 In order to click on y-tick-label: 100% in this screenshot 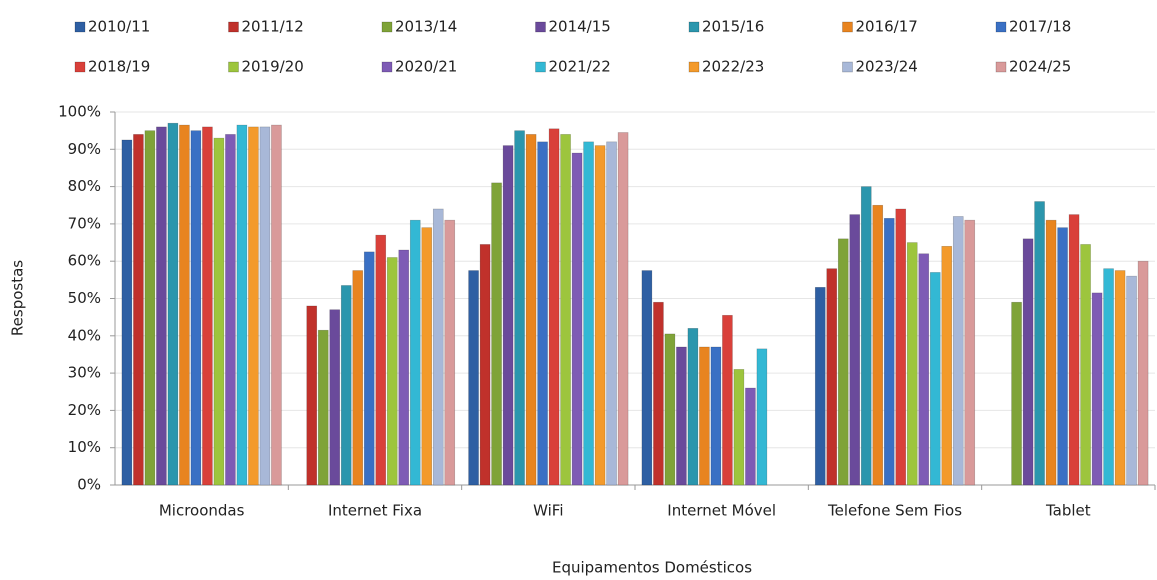, I will do `click(79, 112)`.